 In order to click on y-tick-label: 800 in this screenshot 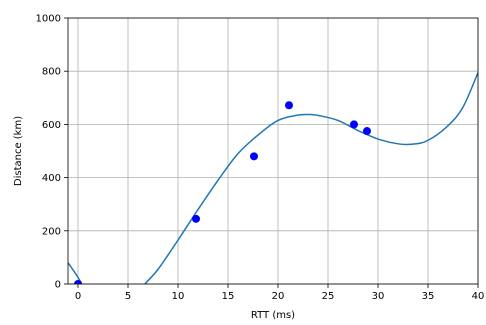, I will do `click(51, 72)`.